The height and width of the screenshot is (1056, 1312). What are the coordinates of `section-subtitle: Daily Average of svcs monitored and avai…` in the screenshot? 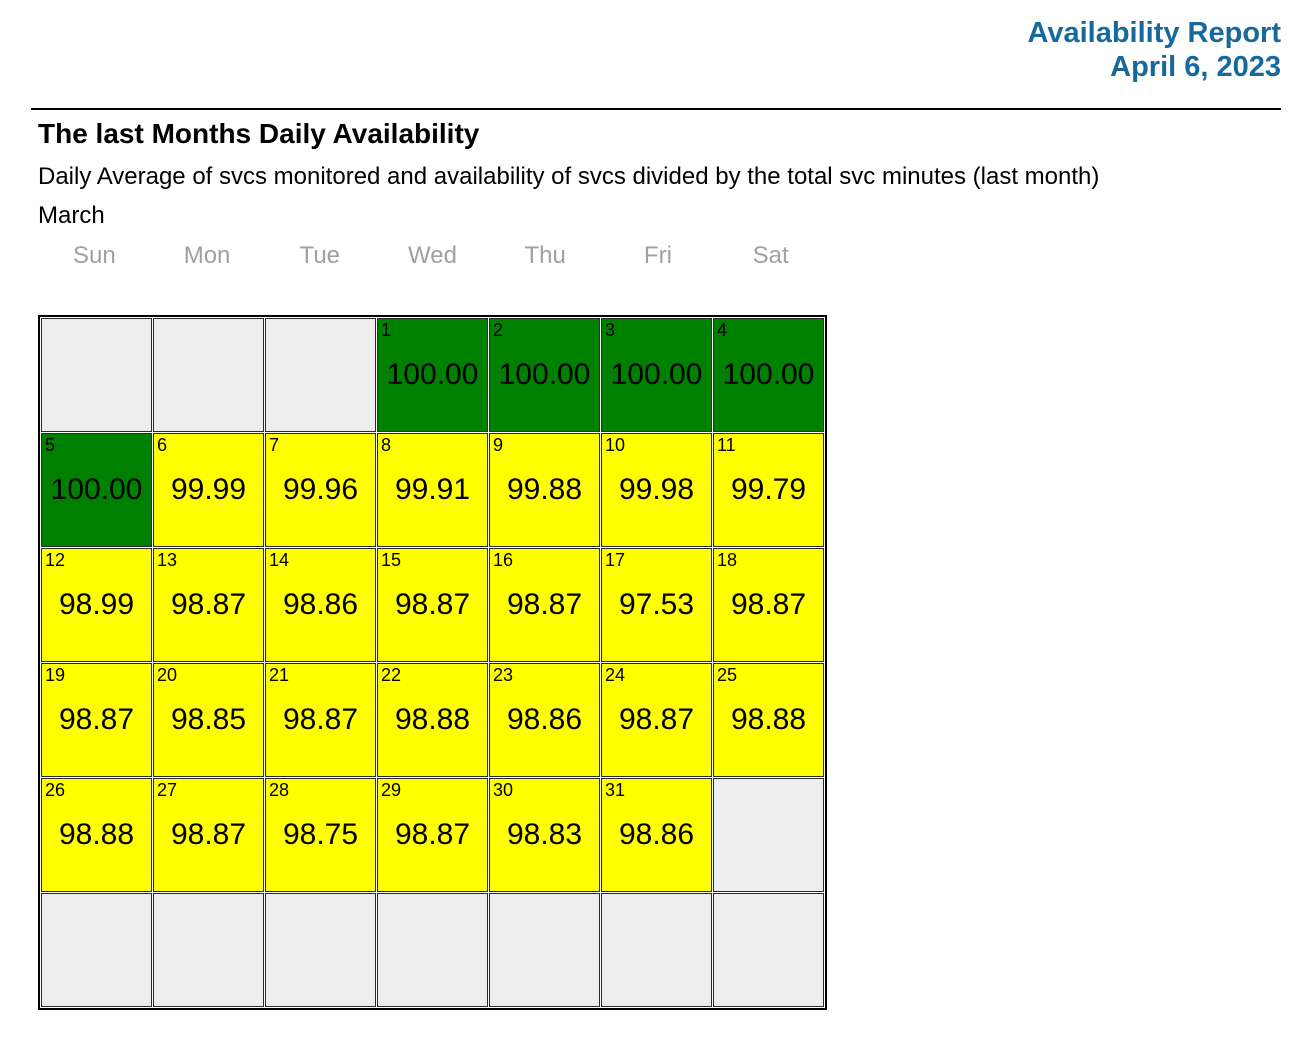 It's located at (569, 176).